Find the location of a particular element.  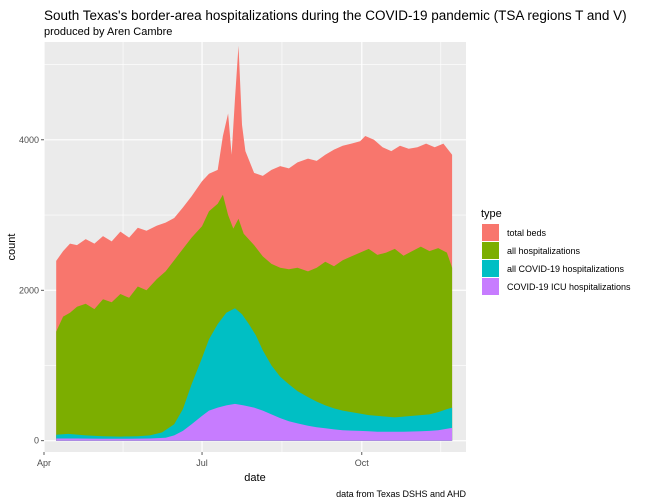

chart-subtitle: produced by Aren Cambre is located at coordinates (108, 32).